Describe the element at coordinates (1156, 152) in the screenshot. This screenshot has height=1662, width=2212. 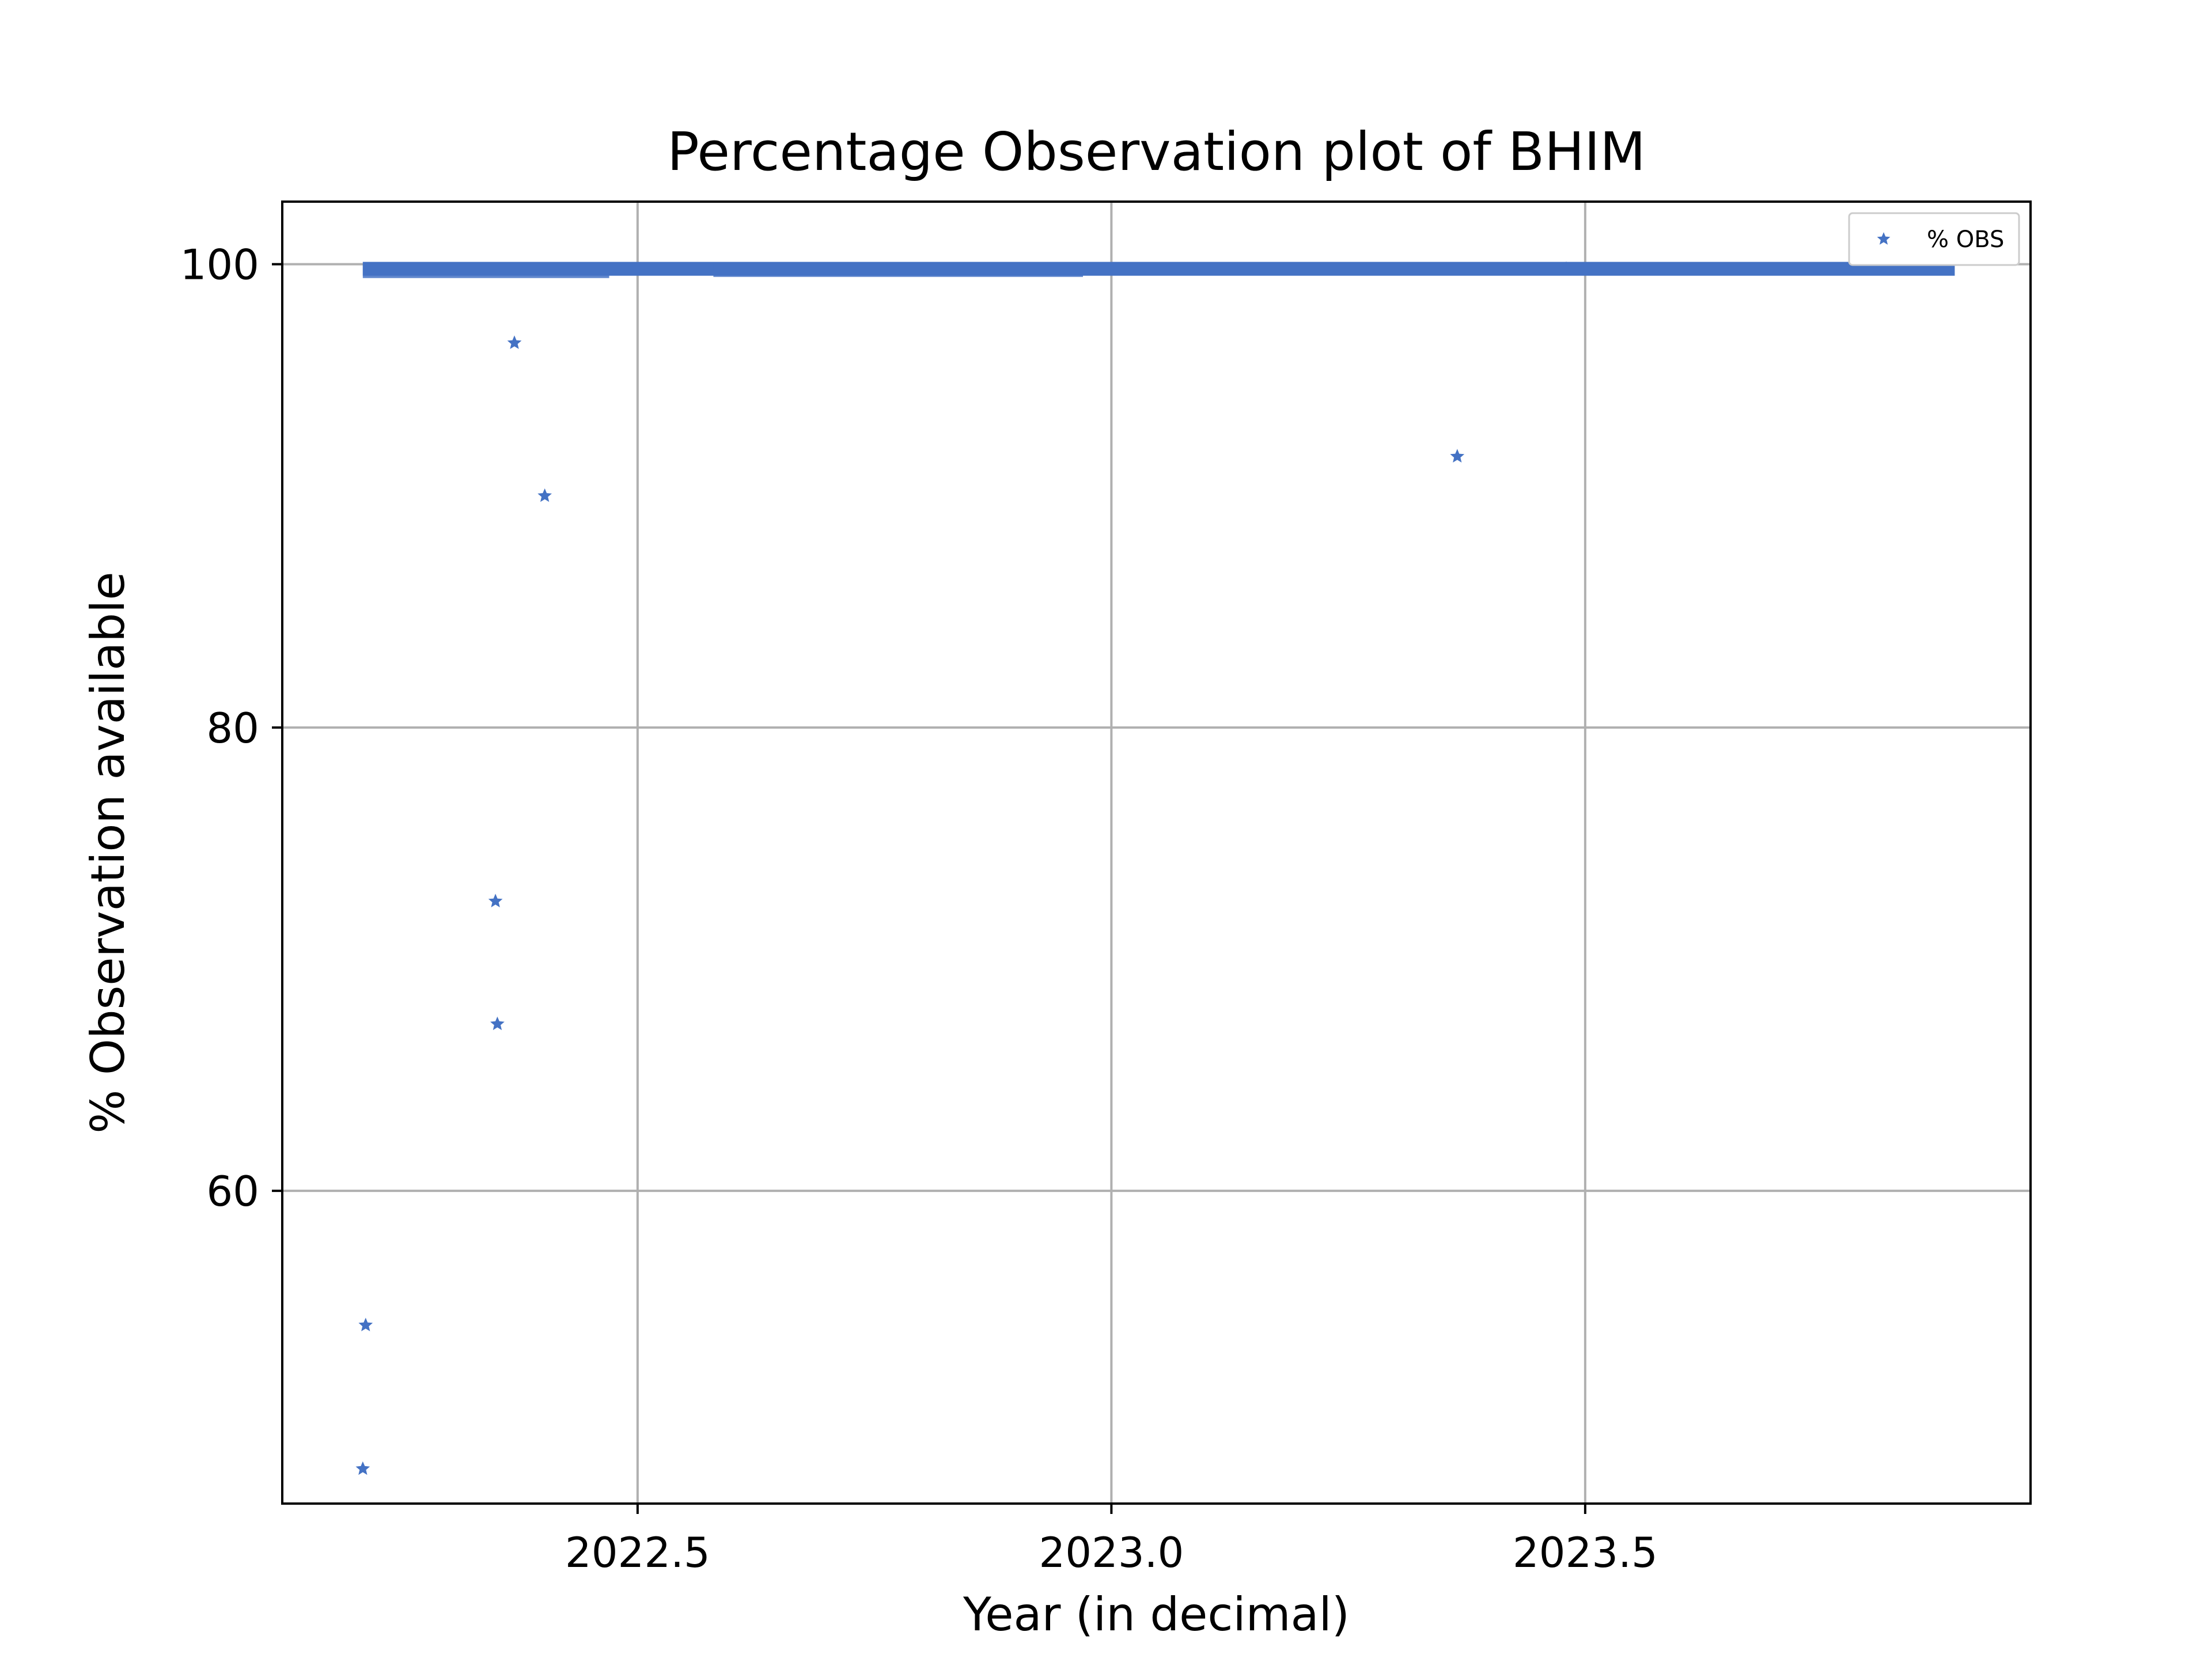
I see `chart-title: Percentage Observation plot of BHIM` at that location.